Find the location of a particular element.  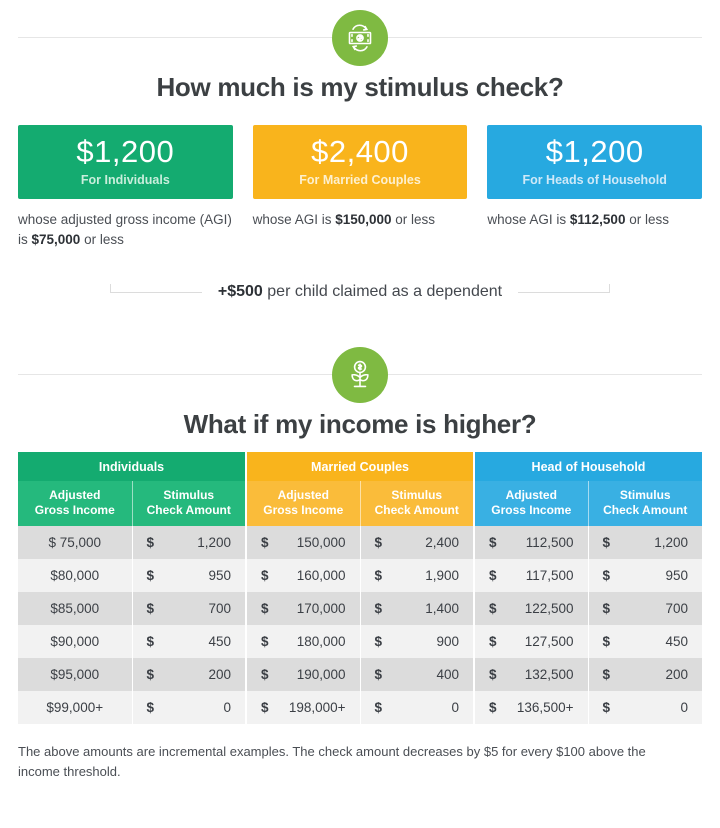

section-one-badge-wrap is located at coordinates (360, 38).